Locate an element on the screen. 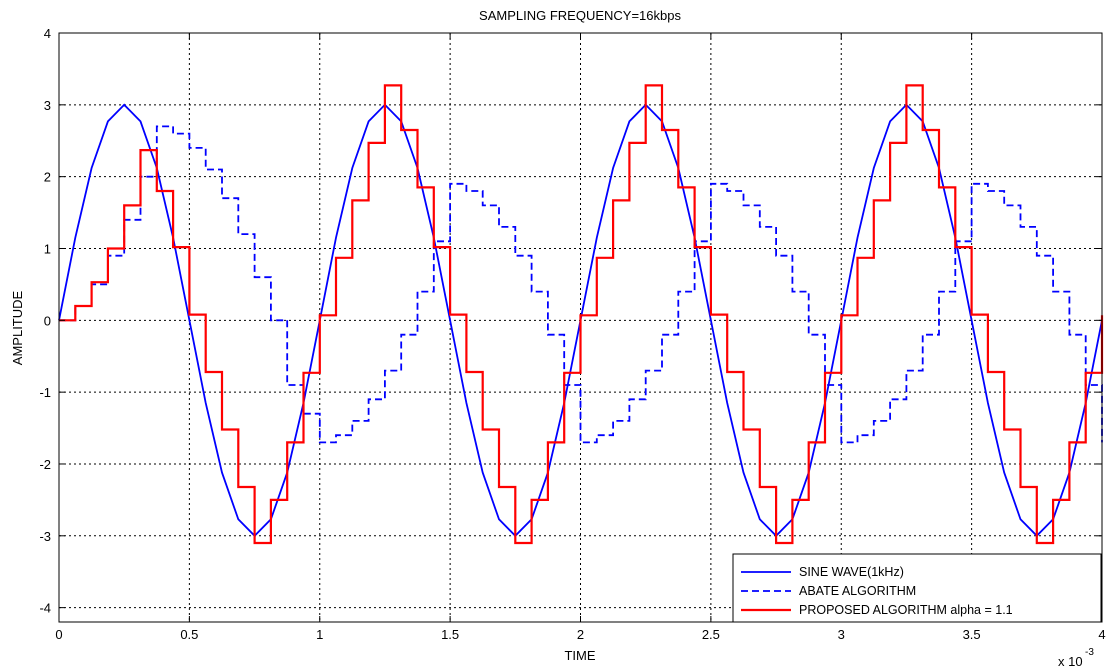  x-tick-label: 0.5 is located at coordinates (189, 634).